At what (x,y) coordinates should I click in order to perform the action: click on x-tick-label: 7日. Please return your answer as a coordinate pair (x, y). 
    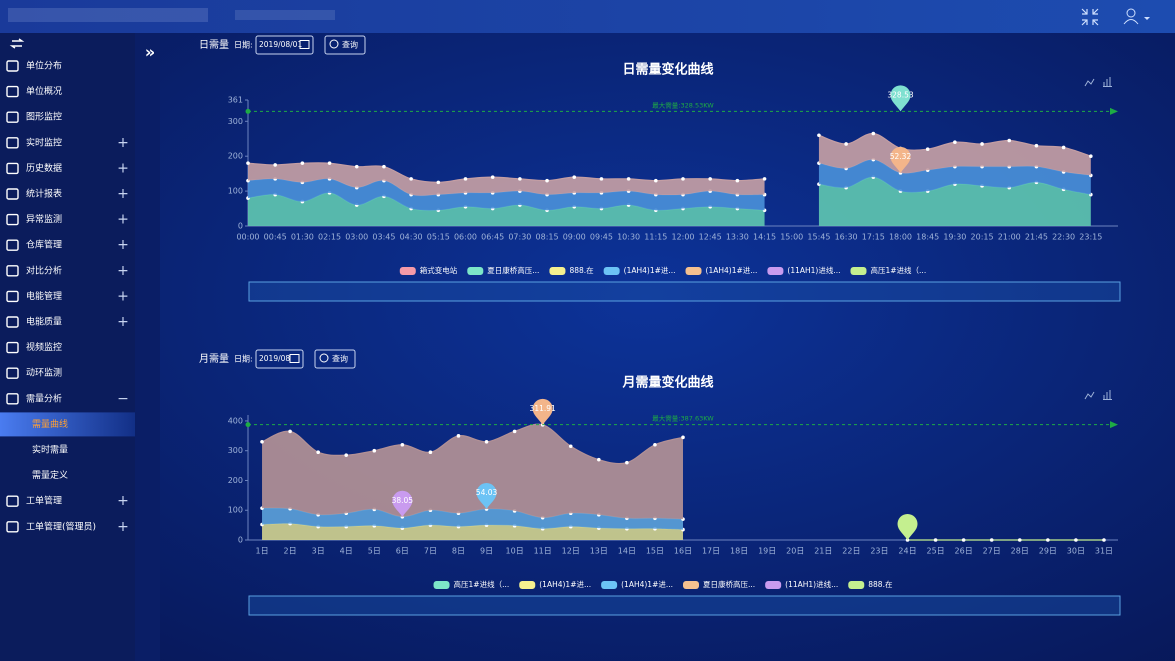
    Looking at the image, I should click on (430, 551).